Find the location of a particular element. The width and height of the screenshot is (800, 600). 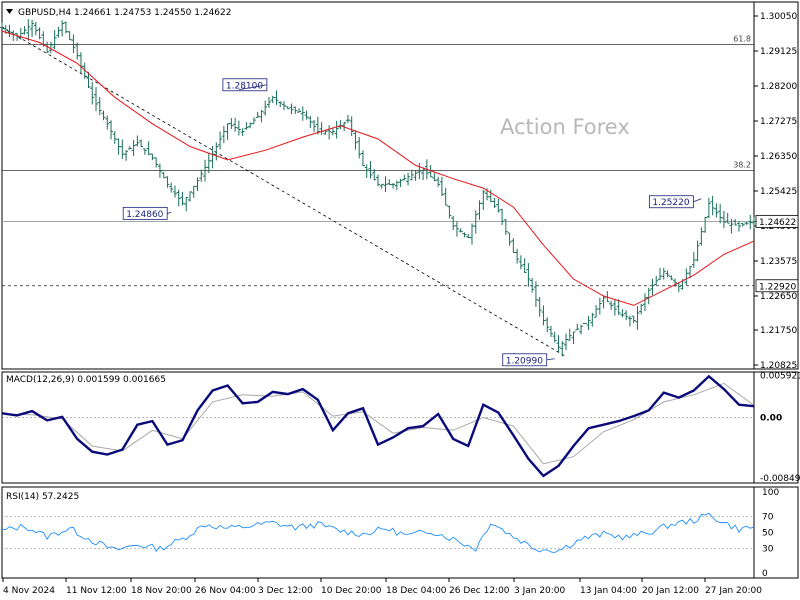

header-dropdown-icon is located at coordinates (9, 11).